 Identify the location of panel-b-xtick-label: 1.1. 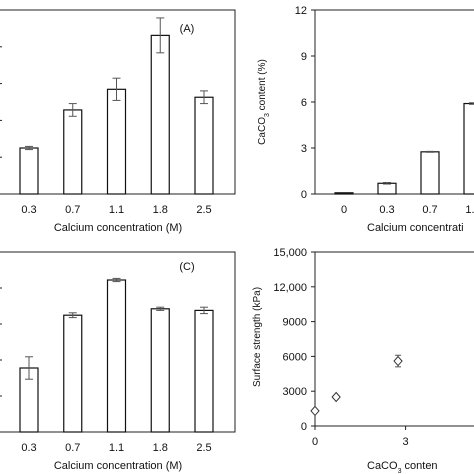
(469, 210).